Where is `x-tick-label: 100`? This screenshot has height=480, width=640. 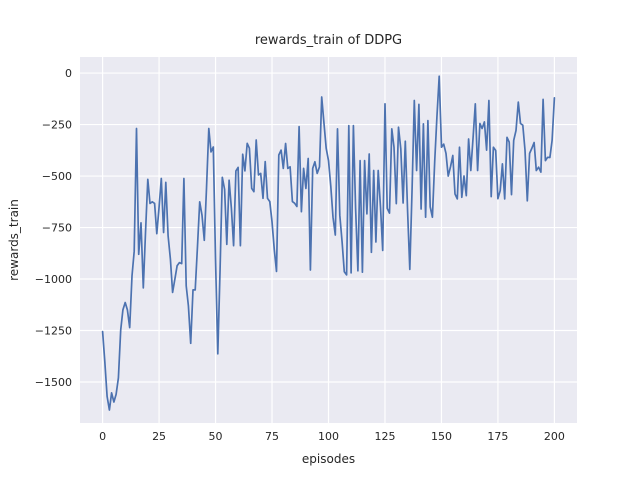
x-tick-label: 100 is located at coordinates (328, 436).